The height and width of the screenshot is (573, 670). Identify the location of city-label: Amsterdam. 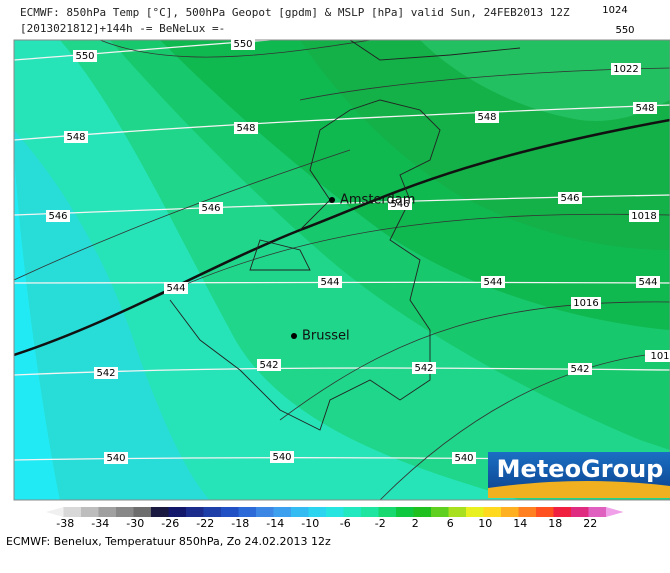
(377, 200).